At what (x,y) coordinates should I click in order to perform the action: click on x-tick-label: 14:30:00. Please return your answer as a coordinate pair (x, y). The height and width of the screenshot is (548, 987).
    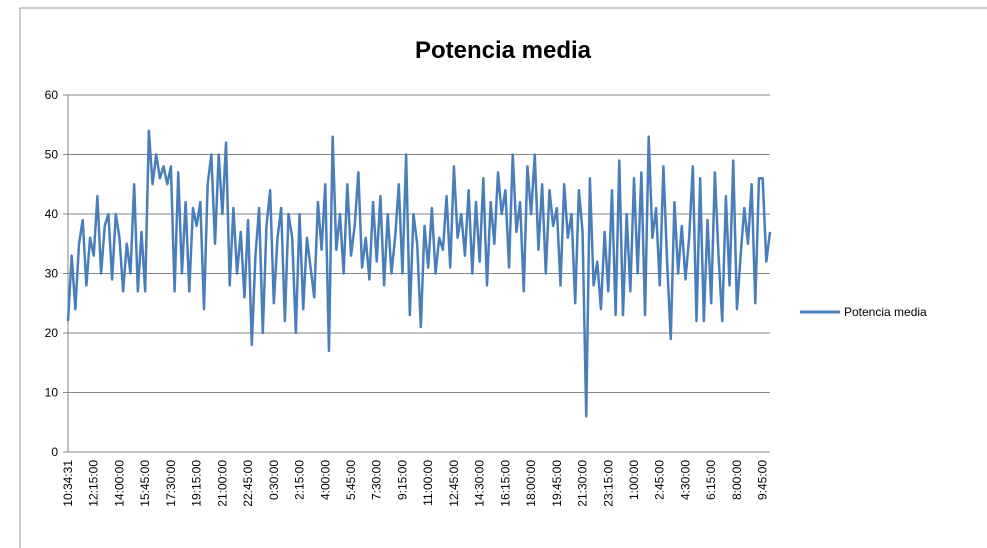
    Looking at the image, I should click on (480, 483).